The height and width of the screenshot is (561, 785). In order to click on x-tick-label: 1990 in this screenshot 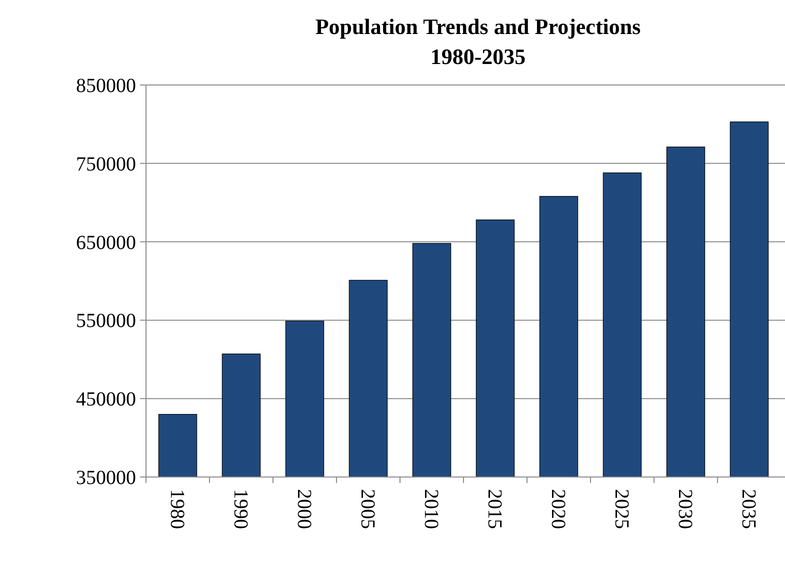, I will do `click(240, 509)`.